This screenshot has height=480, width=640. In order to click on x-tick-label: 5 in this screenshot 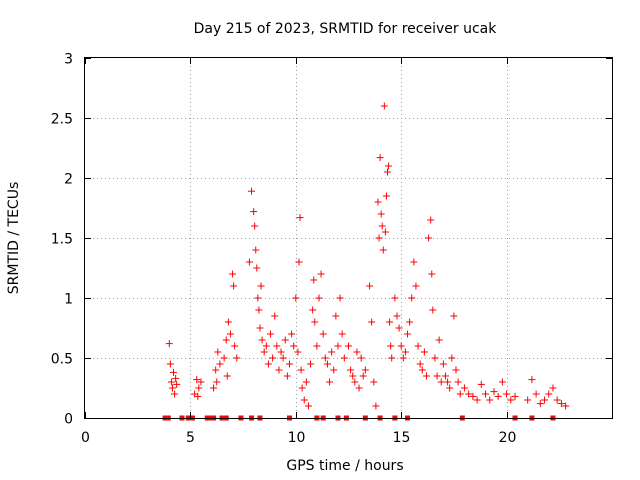, I will do `click(190, 438)`.